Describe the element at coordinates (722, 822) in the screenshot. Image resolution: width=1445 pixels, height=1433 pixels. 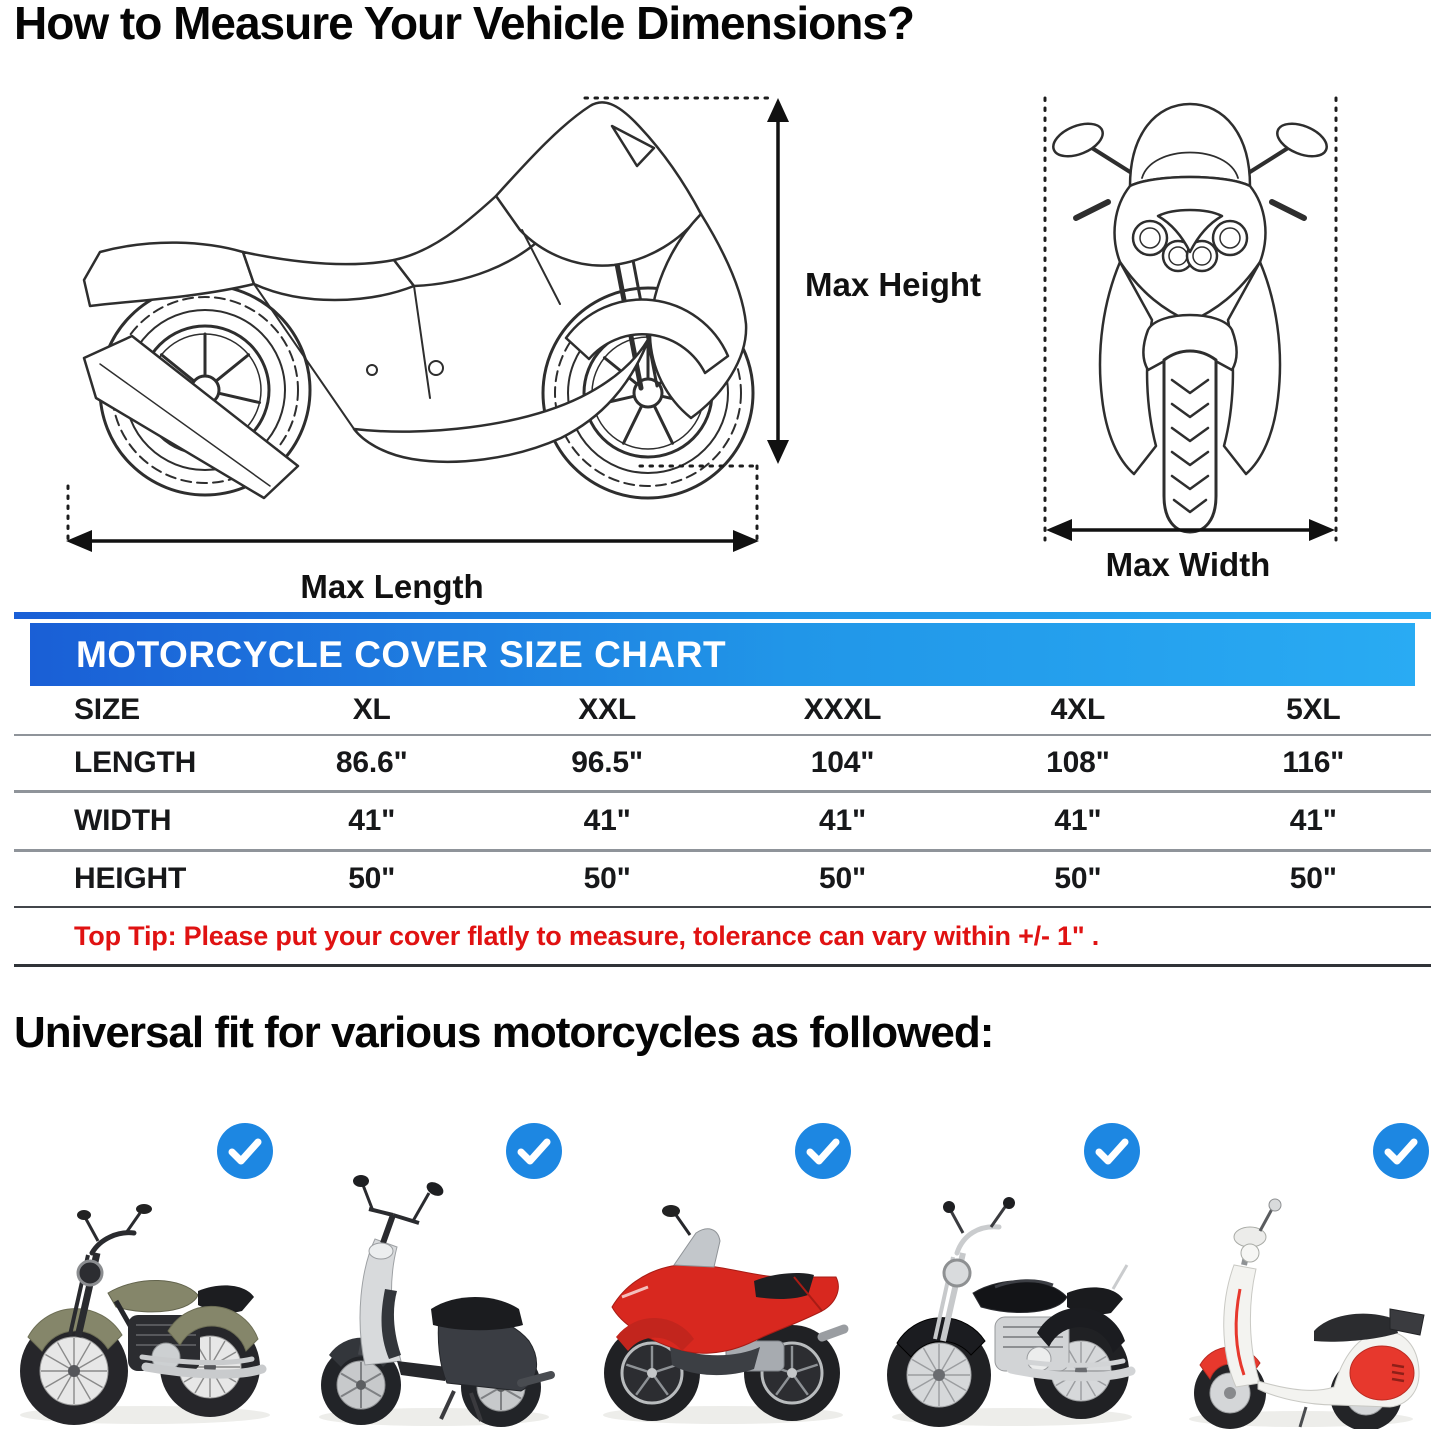
I see `table-row-width: WIDTH 41" 41" 41" 41" 41"` at that location.